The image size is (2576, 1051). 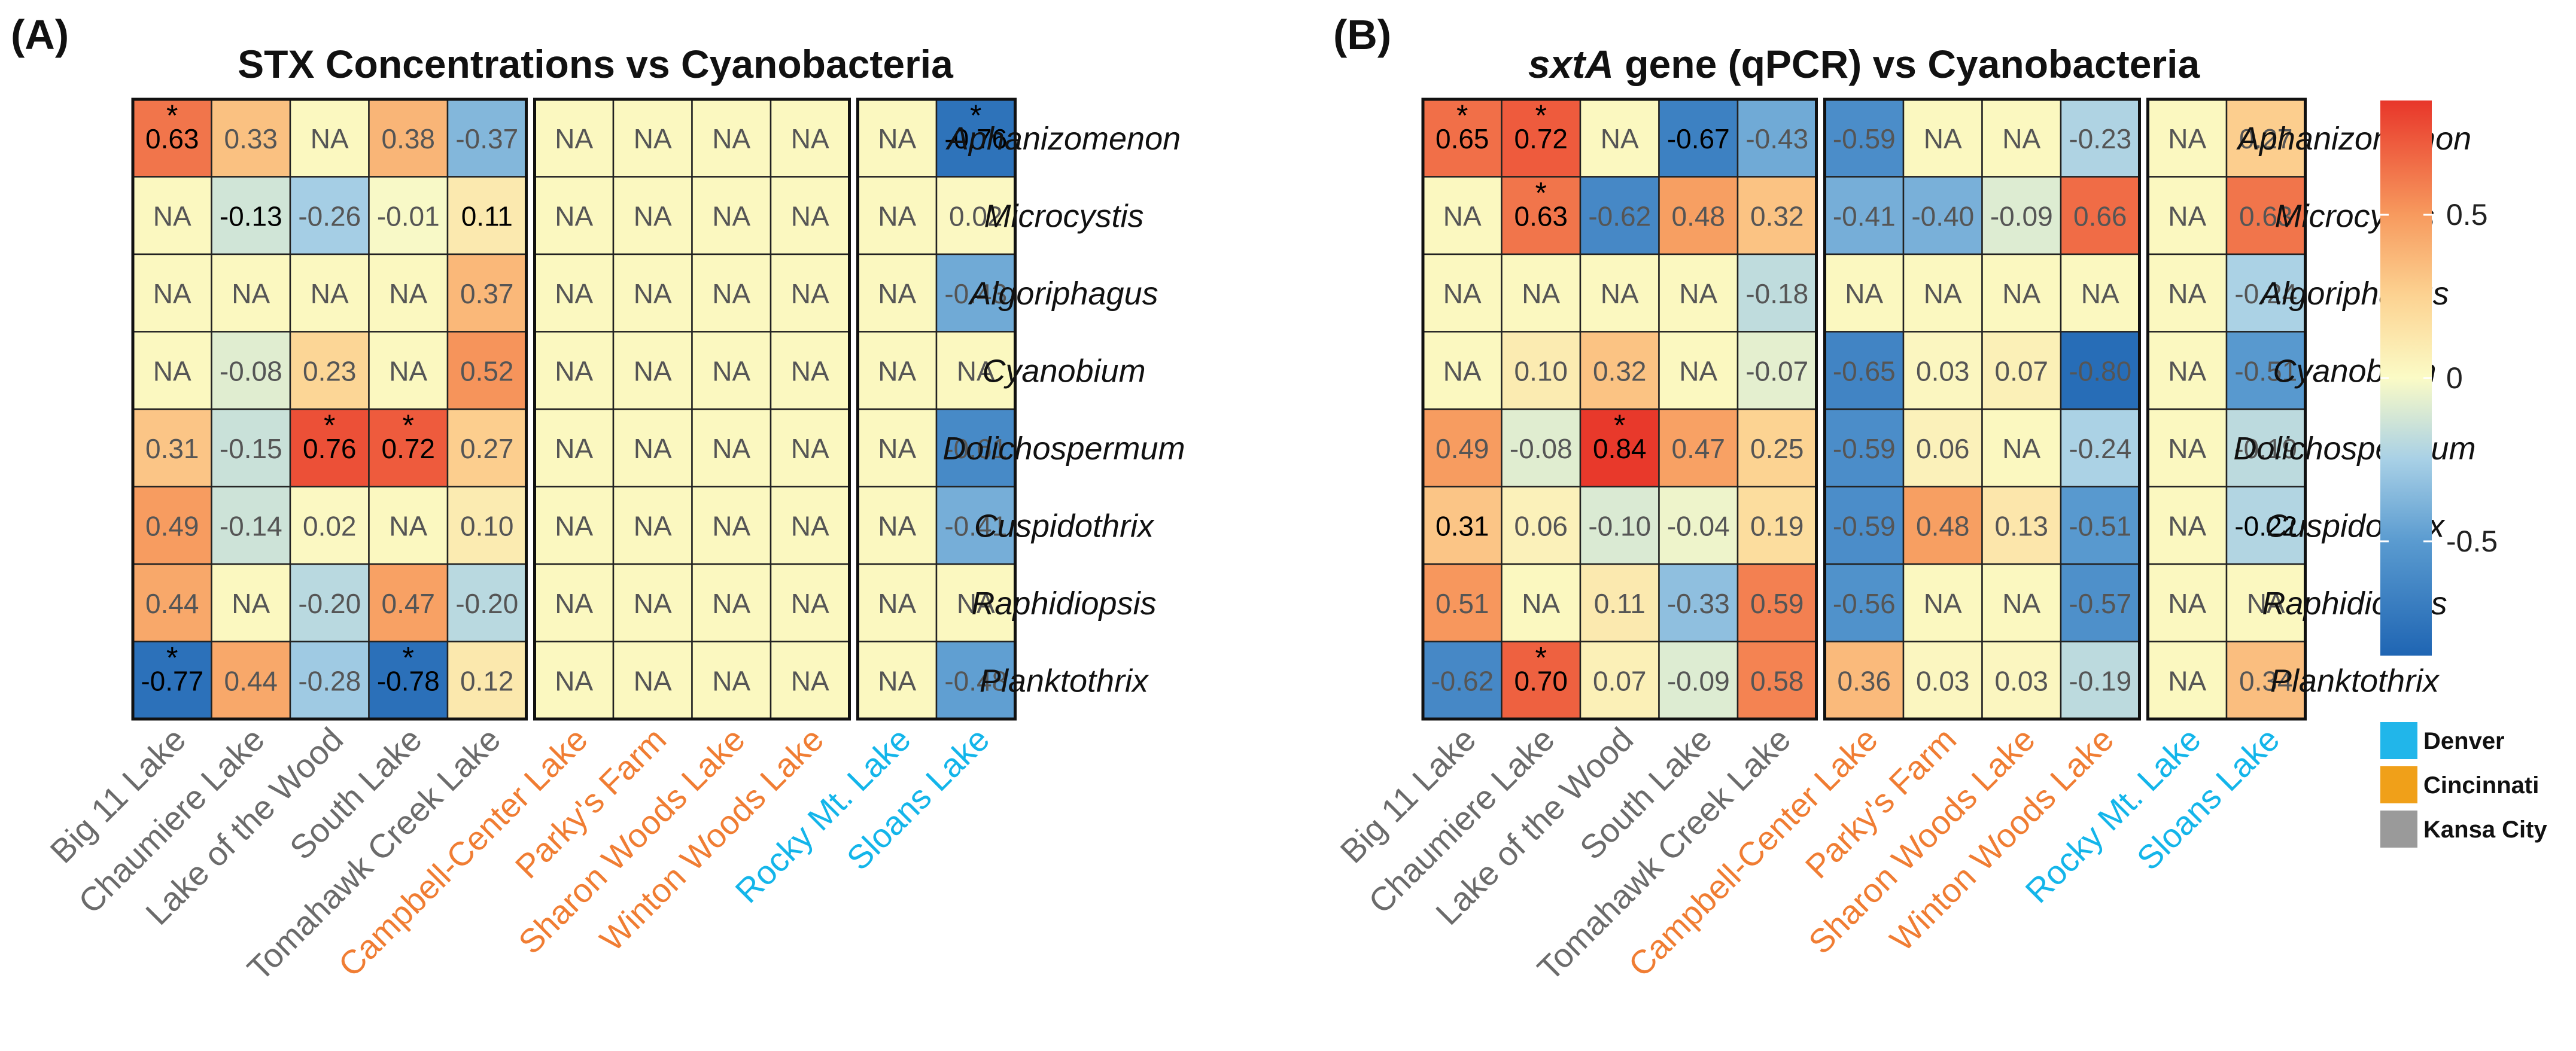 I want to click on chart-title-rest: gene (qPCR) vs Cyanobacteria, so click(x=1907, y=64).